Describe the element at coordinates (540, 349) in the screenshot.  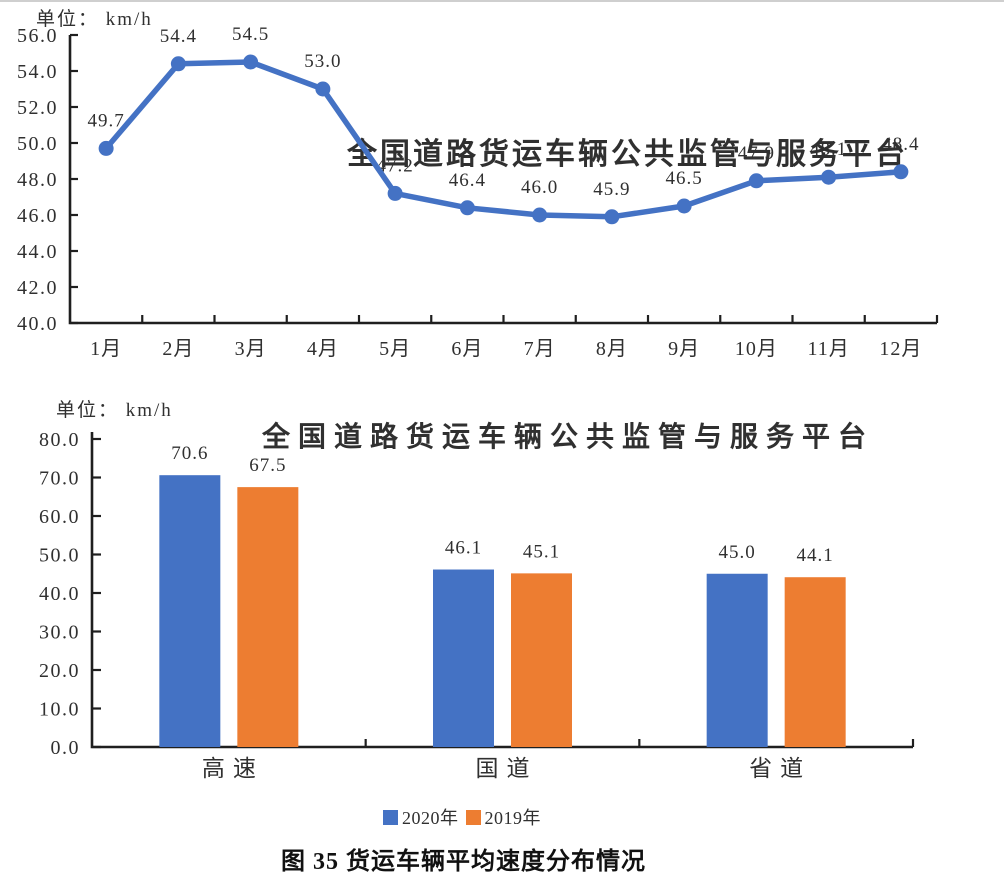
I see `svg-text: 7月` at that location.